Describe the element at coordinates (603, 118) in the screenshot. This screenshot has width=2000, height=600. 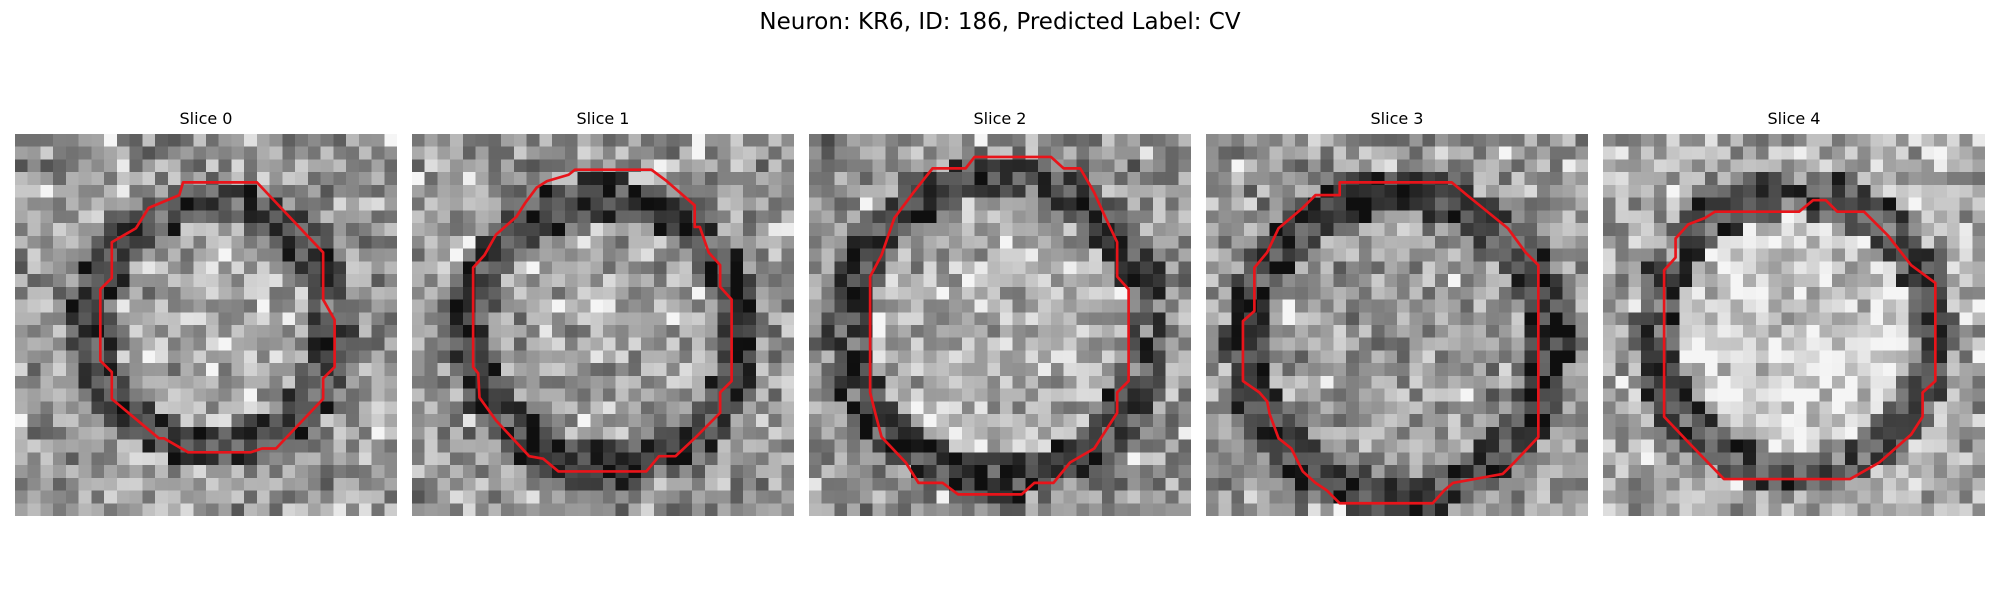
I see `slice-title: Slice 1` at that location.